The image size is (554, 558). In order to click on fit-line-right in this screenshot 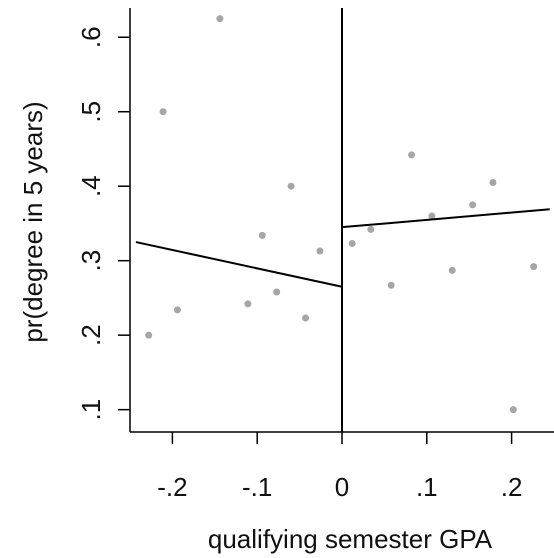, I will do `click(445, 218)`.